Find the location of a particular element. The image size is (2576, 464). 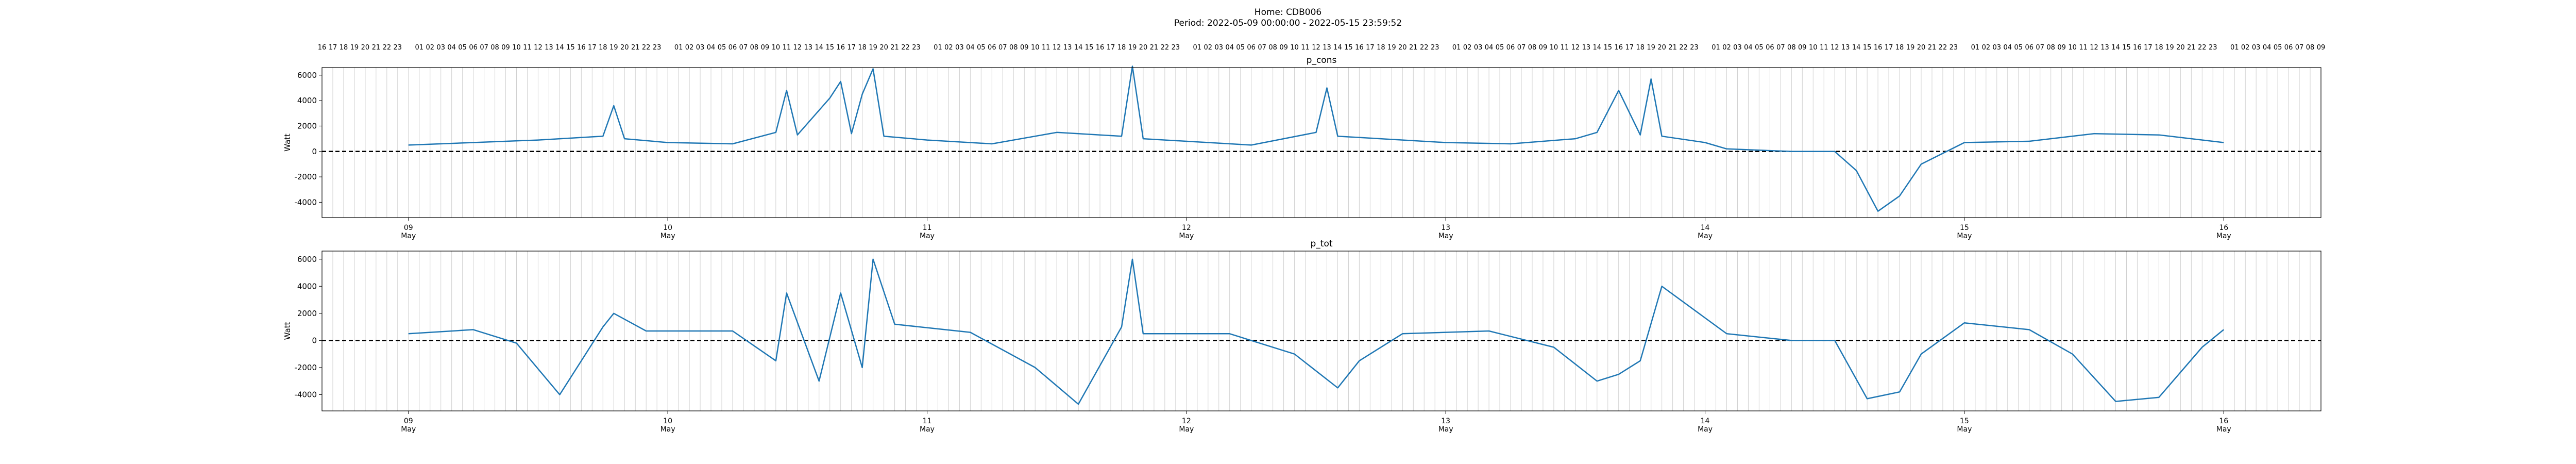

y-tick-label: 0 is located at coordinates (314, 151).